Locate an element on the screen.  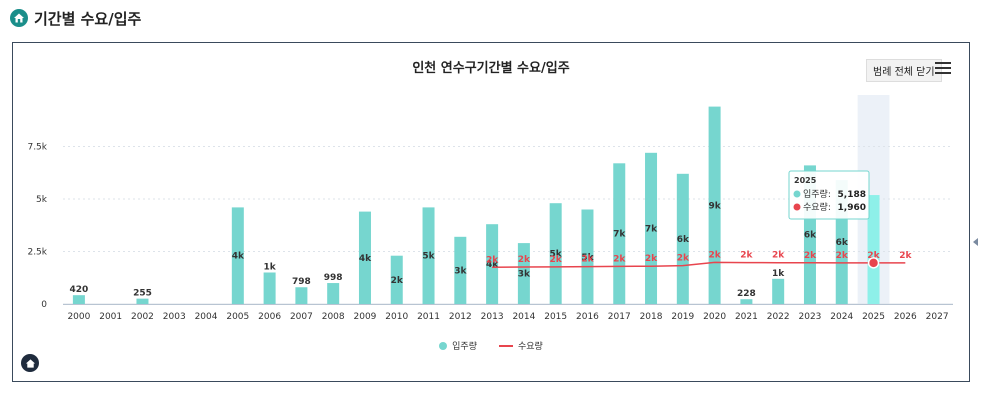
x-tick-label: 2023 is located at coordinates (810, 317).